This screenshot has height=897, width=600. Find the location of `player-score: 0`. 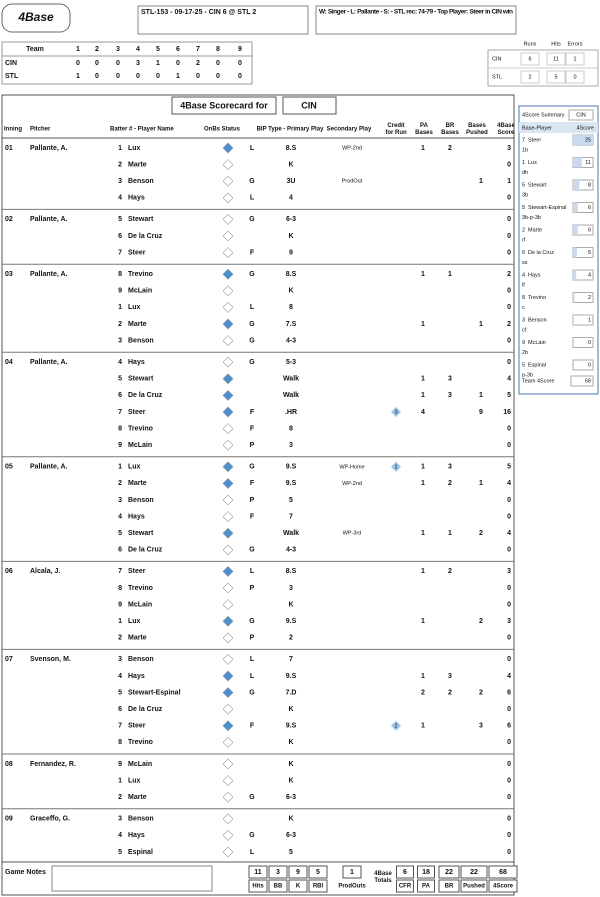

player-score: 0 is located at coordinates (589, 343).